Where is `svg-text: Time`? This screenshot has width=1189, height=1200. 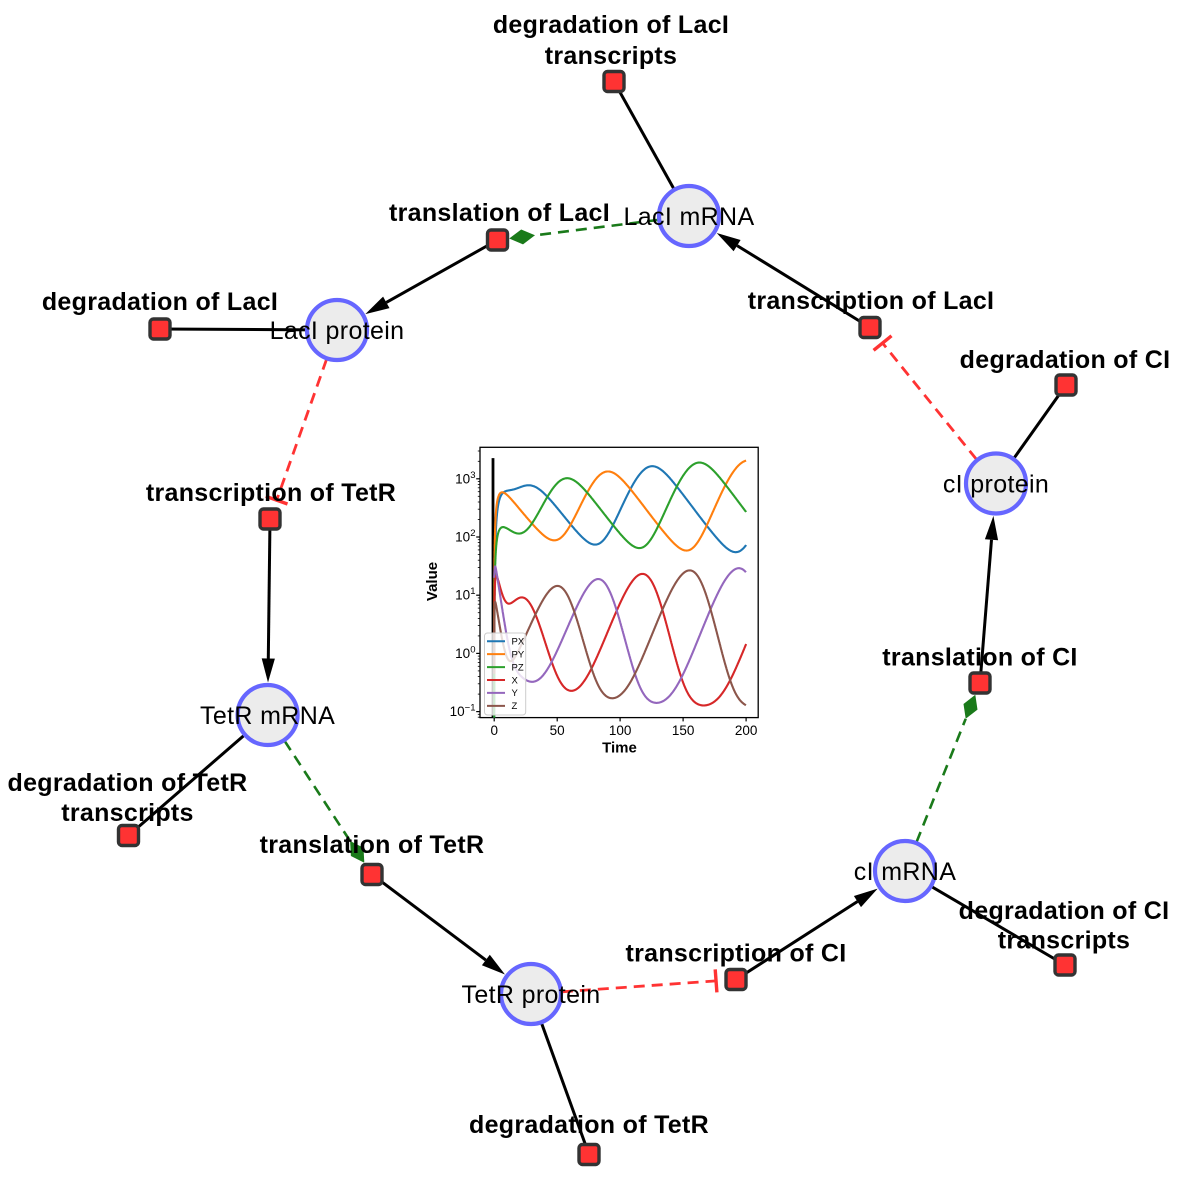 svg-text: Time is located at coordinates (619, 748).